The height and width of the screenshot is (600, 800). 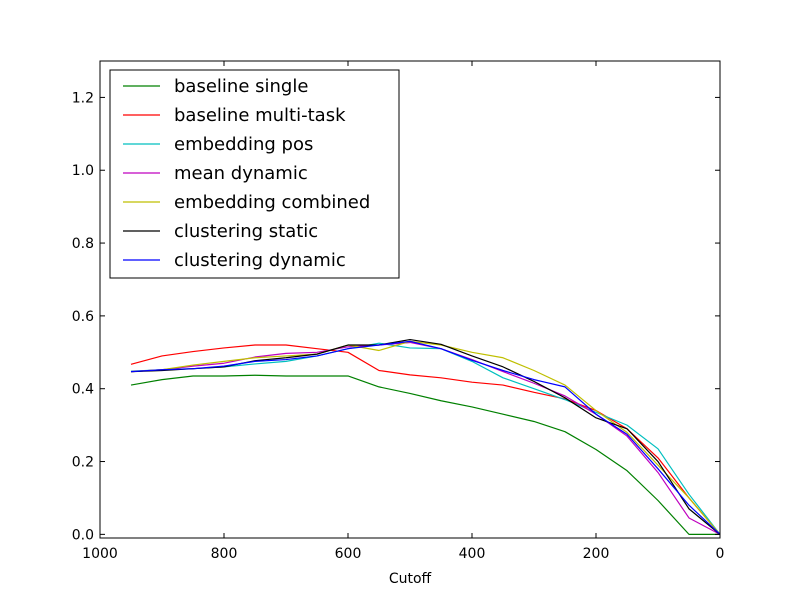 I want to click on legend-entry: baseline multi-task, so click(x=260, y=115).